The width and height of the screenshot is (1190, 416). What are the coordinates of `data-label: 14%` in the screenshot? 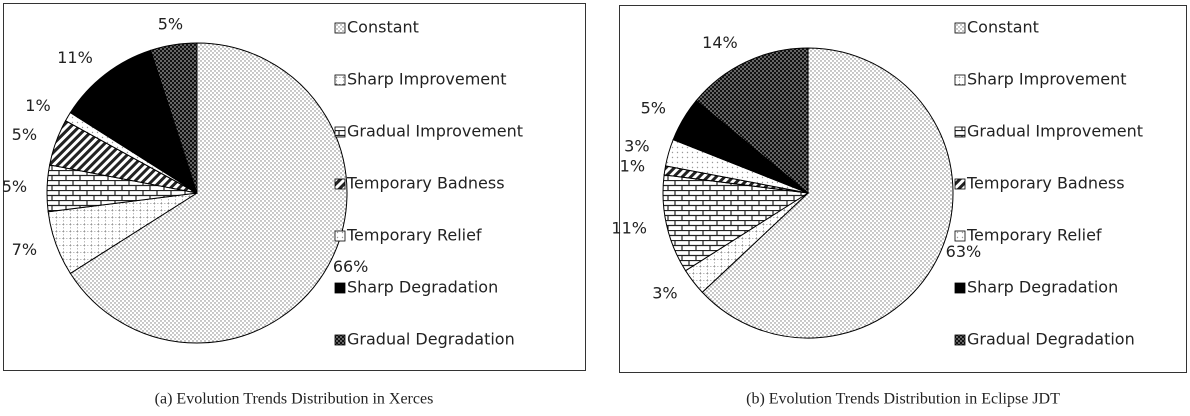 It's located at (720, 42).